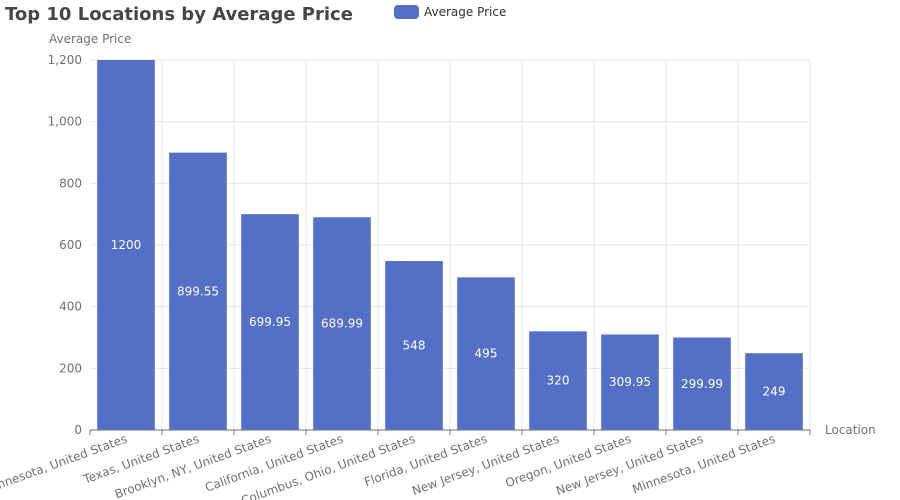 This screenshot has width=900, height=500. Describe the element at coordinates (70, 245) in the screenshot. I see `y-tick-label: 600` at that location.